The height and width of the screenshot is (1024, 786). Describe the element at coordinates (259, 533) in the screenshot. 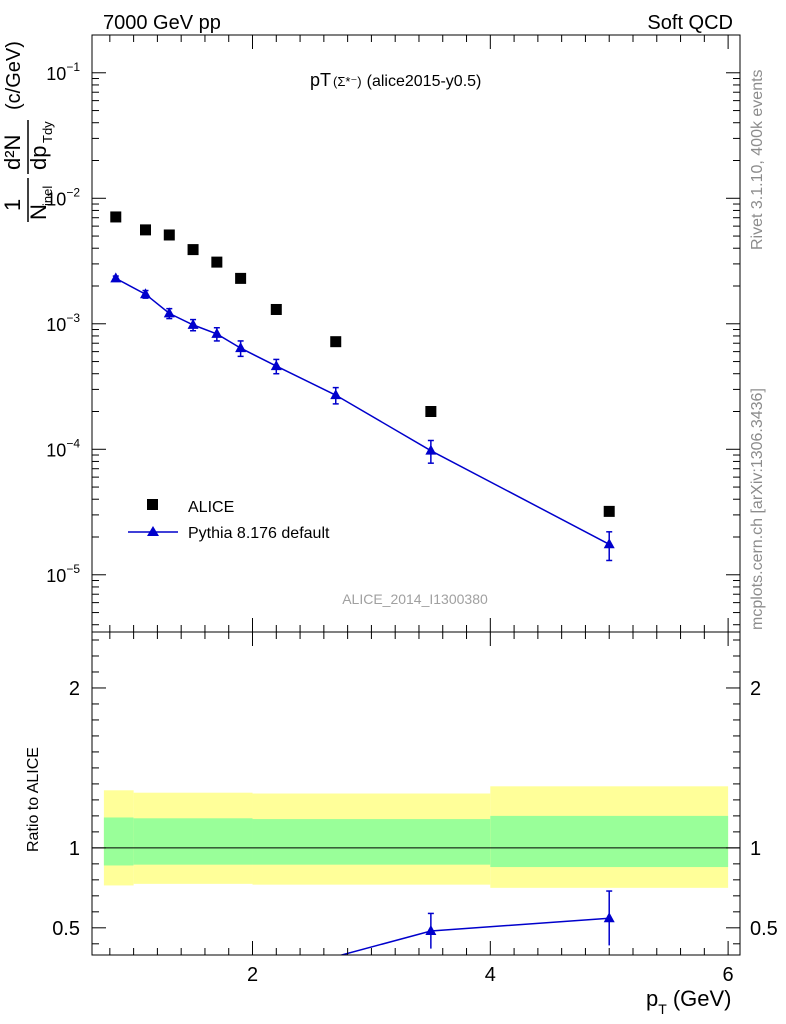

I see `legend-label-pythia: Pythia 8.176 default` at that location.